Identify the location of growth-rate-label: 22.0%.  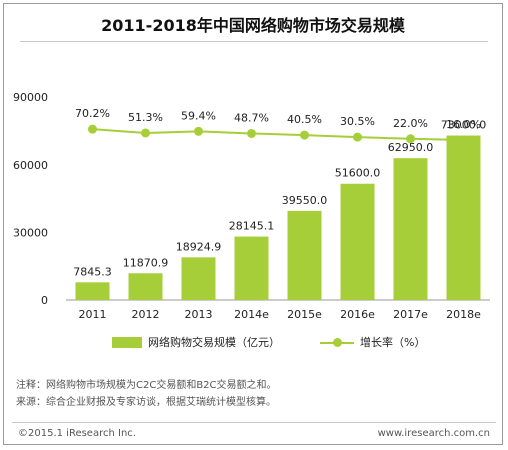
(410, 123).